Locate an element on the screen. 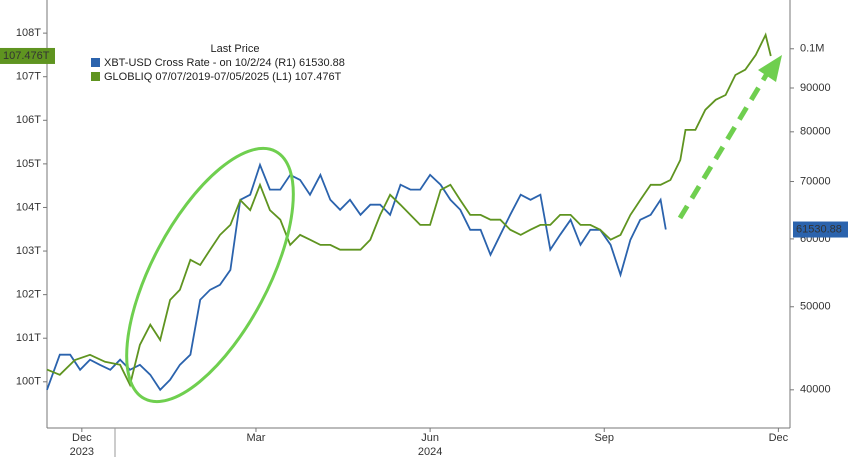  x-tick-label: Sep is located at coordinates (604, 438).